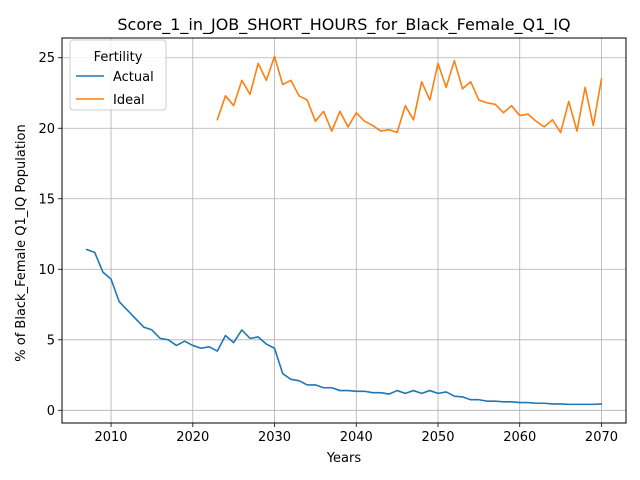  What do you see at coordinates (409, 94) in the screenshot?
I see `series-line-ideal` at bounding box center [409, 94].